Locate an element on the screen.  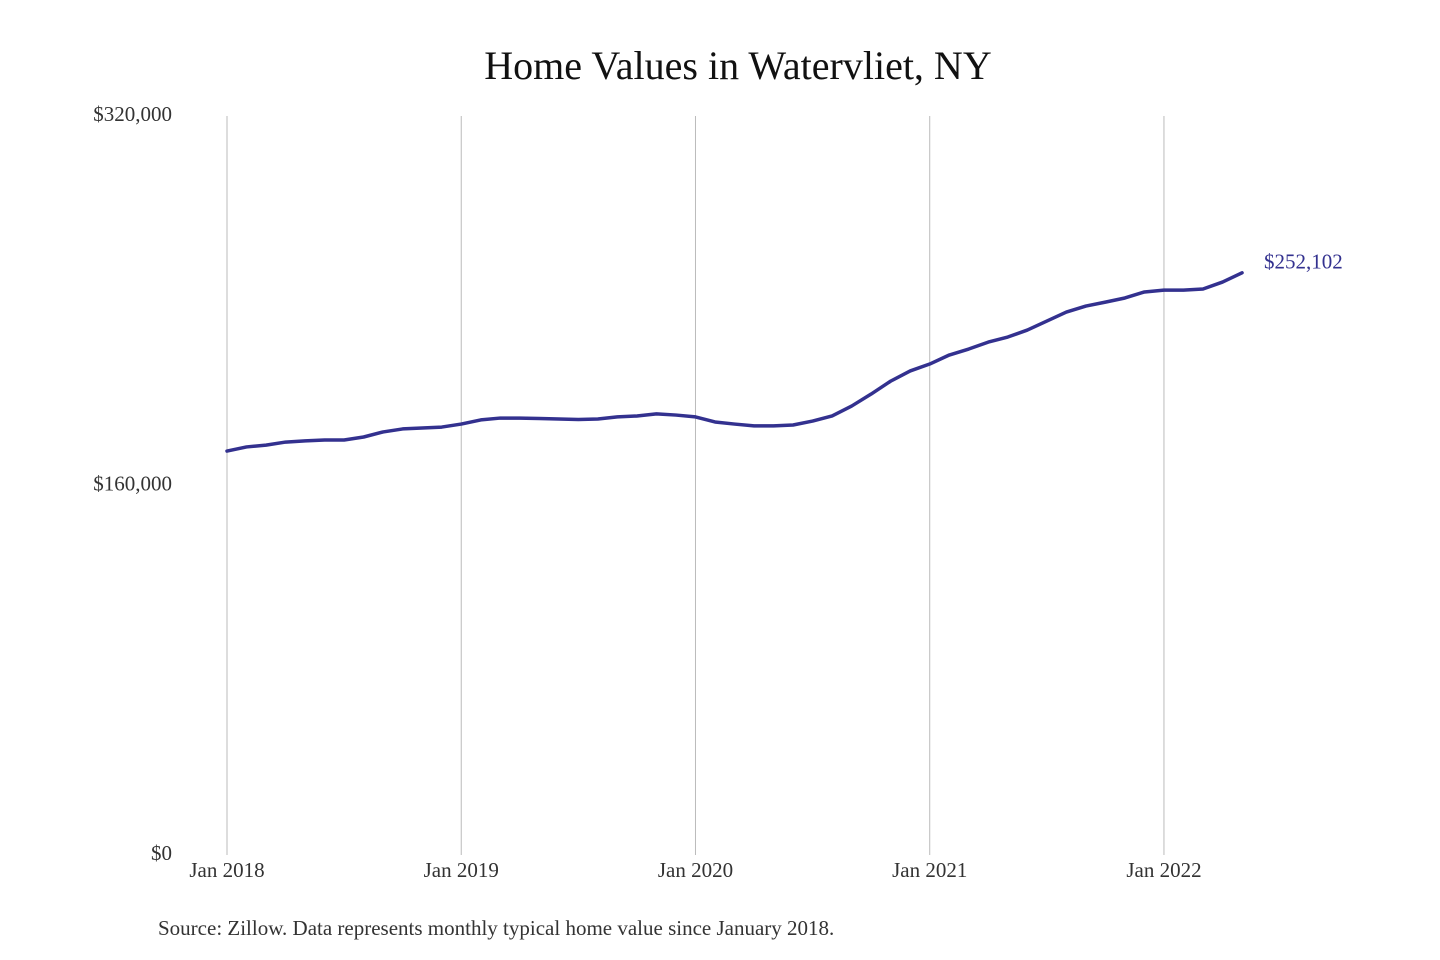
x-tick-label: Jan 2022 is located at coordinates (1163, 870).